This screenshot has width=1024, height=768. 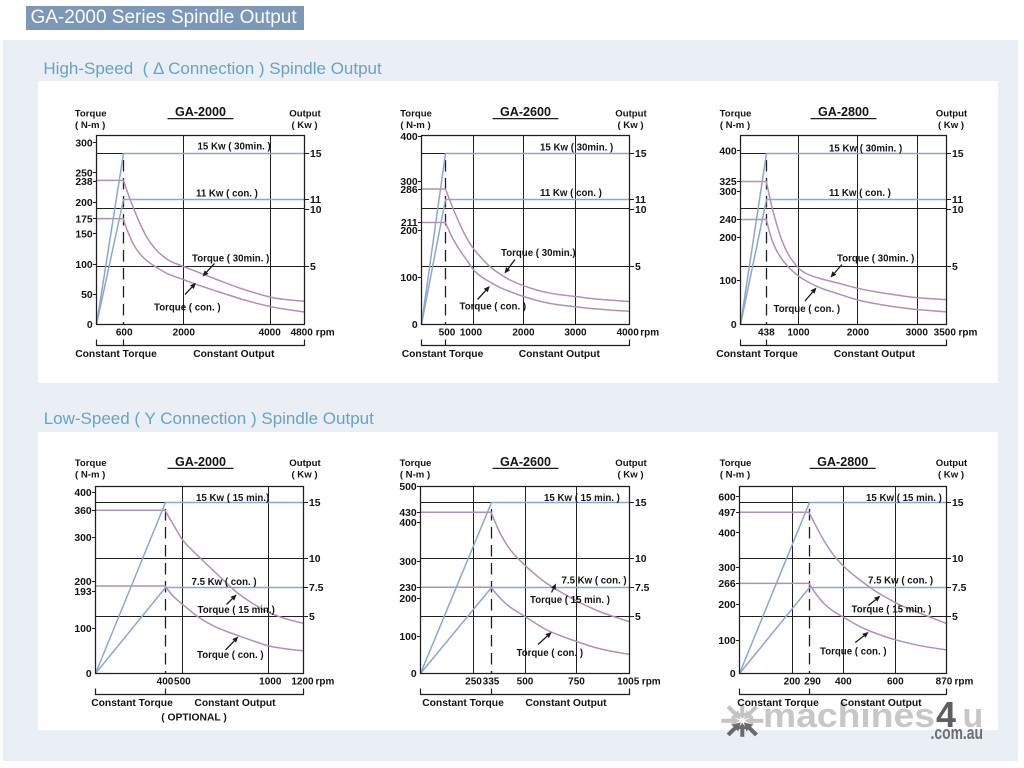 I want to click on svg-text: 1005, so click(x=628, y=682).